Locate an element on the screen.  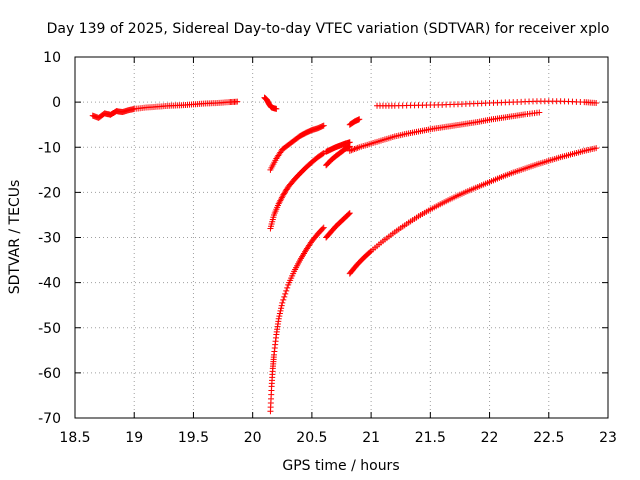
y-tick-label: -40 is located at coordinates (49, 284).